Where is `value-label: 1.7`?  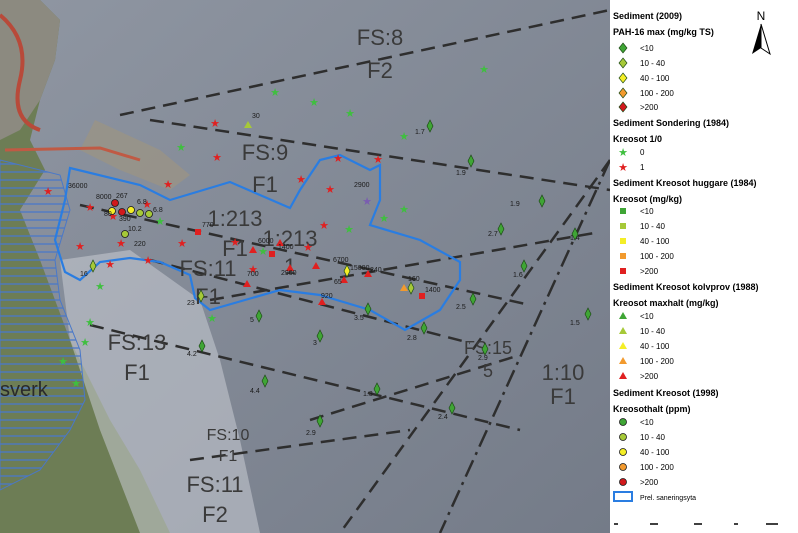 value-label: 1.7 is located at coordinates (420, 132).